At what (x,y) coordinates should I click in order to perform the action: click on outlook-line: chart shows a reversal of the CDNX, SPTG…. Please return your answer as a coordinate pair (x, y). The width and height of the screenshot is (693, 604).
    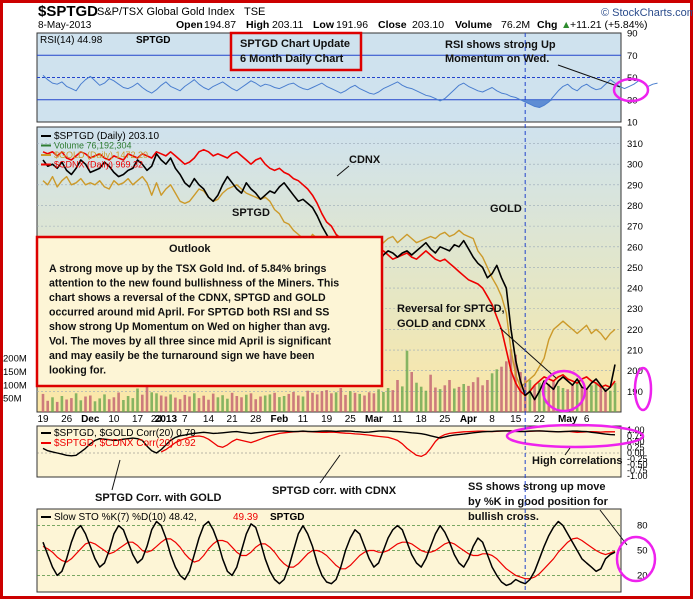
    Looking at the image, I should click on (187, 298).